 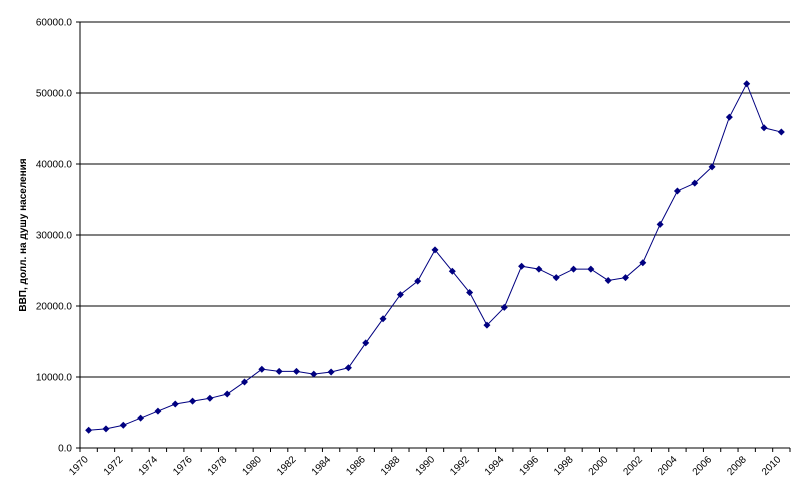 What do you see at coordinates (23, 234) in the screenshot?
I see `y-axis-label: ВВП, долл. на душу населения` at bounding box center [23, 234].